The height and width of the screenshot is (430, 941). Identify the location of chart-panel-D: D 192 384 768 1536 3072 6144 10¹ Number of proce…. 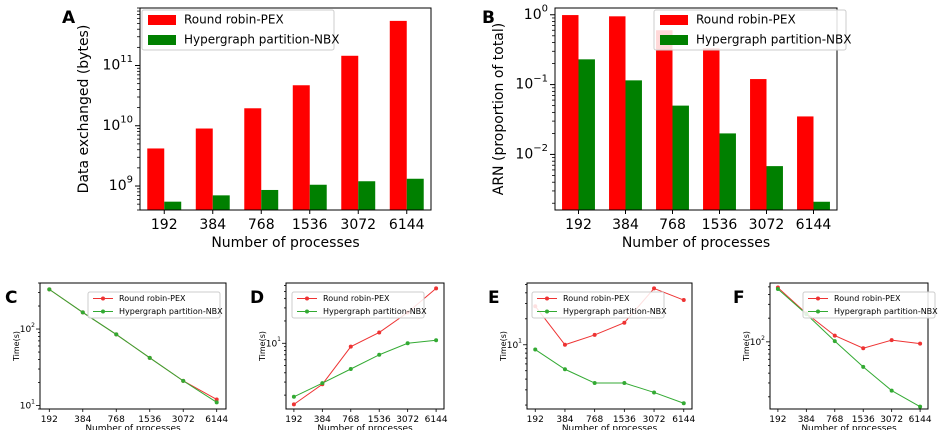
(349, 356).